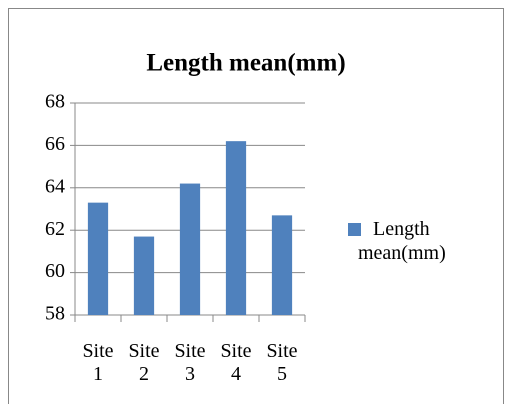 This screenshot has height=405, width=515. I want to click on y-tick-label: 62, so click(55, 229).